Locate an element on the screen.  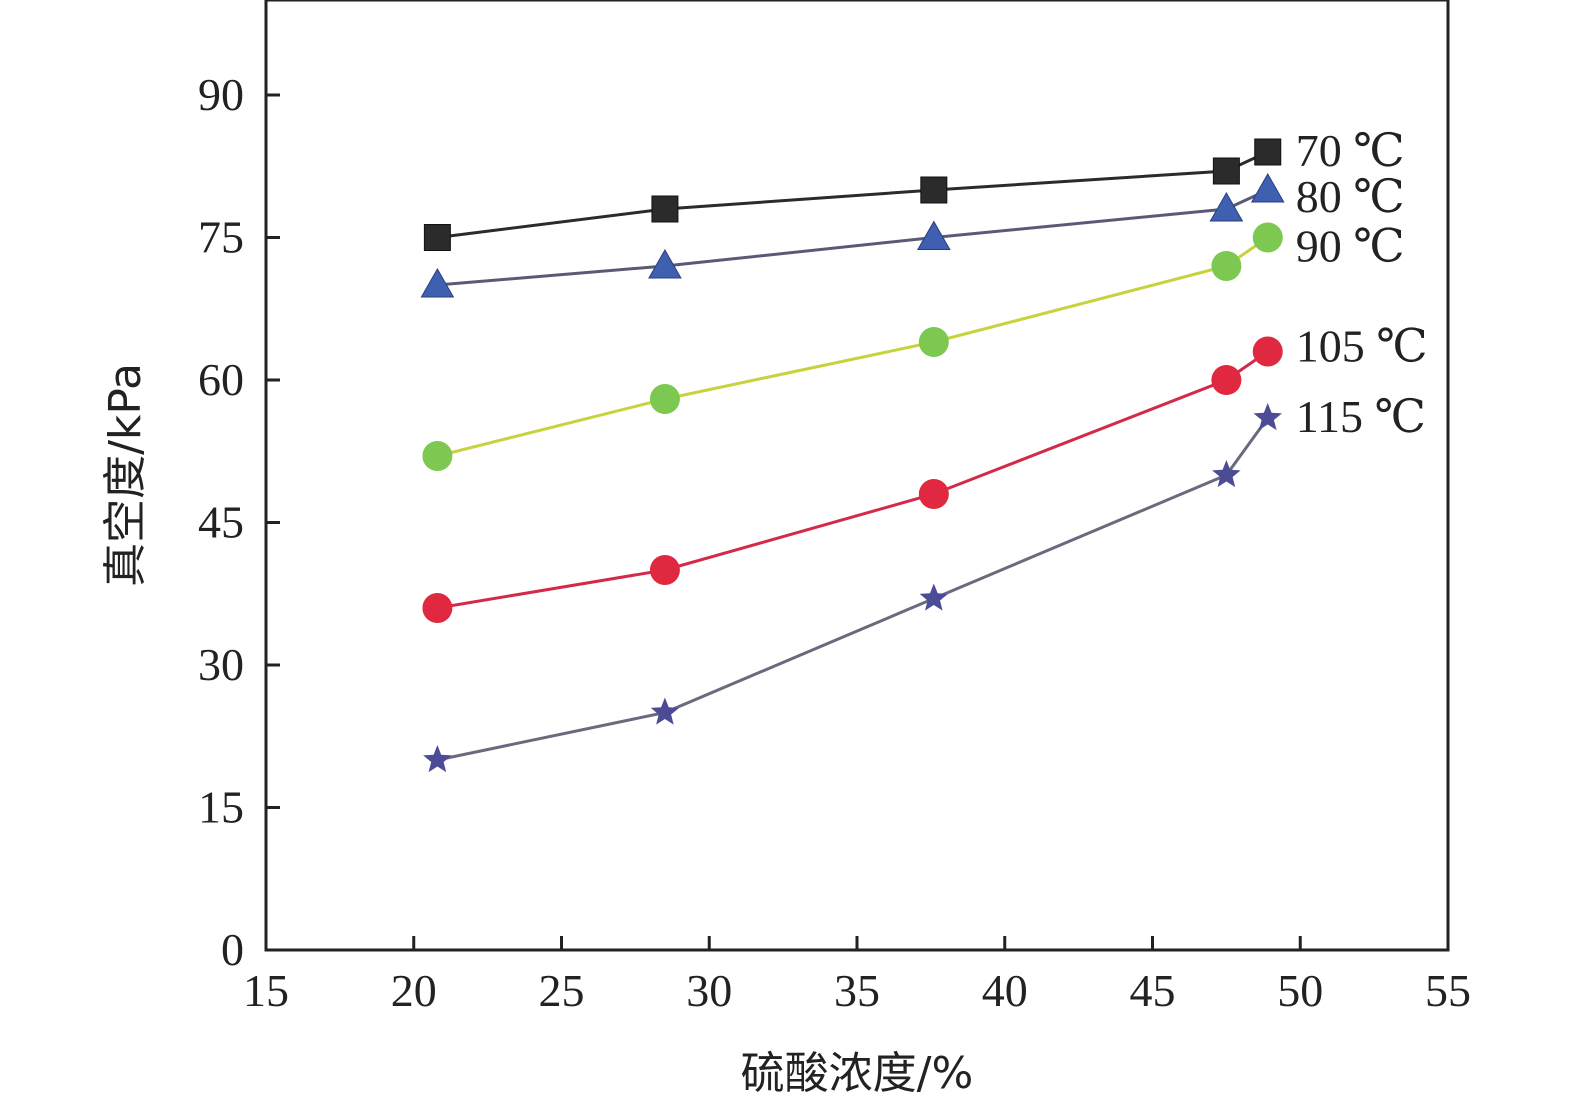
series-label: 70 ℃ is located at coordinates (1350, 150).